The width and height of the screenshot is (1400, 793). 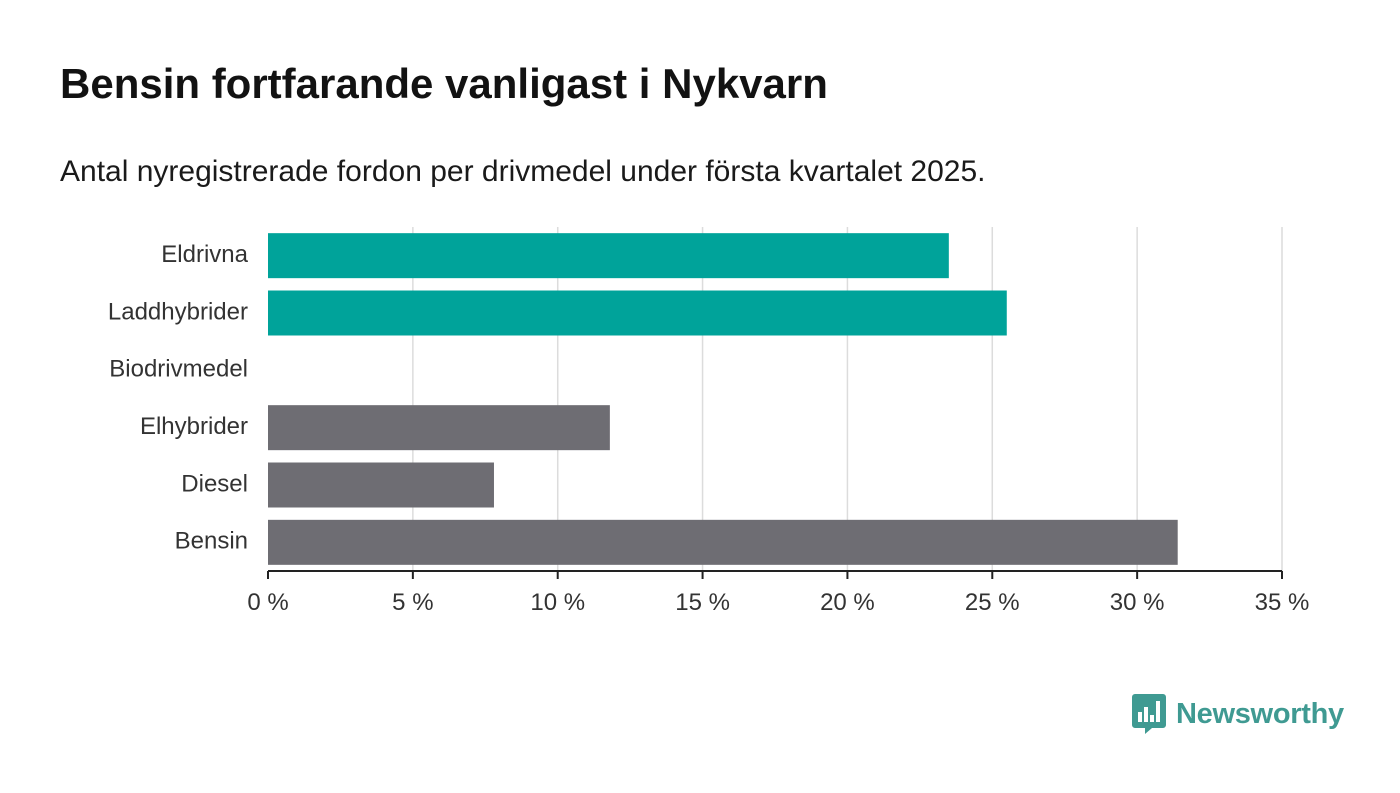 What do you see at coordinates (1137, 602) in the screenshot?
I see `tick-label: 30 %` at bounding box center [1137, 602].